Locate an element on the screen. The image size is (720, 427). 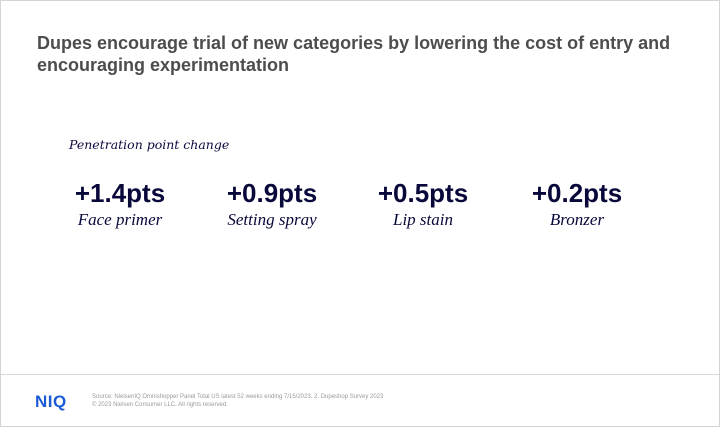
stat-label: Setting spray is located at coordinates (272, 219).